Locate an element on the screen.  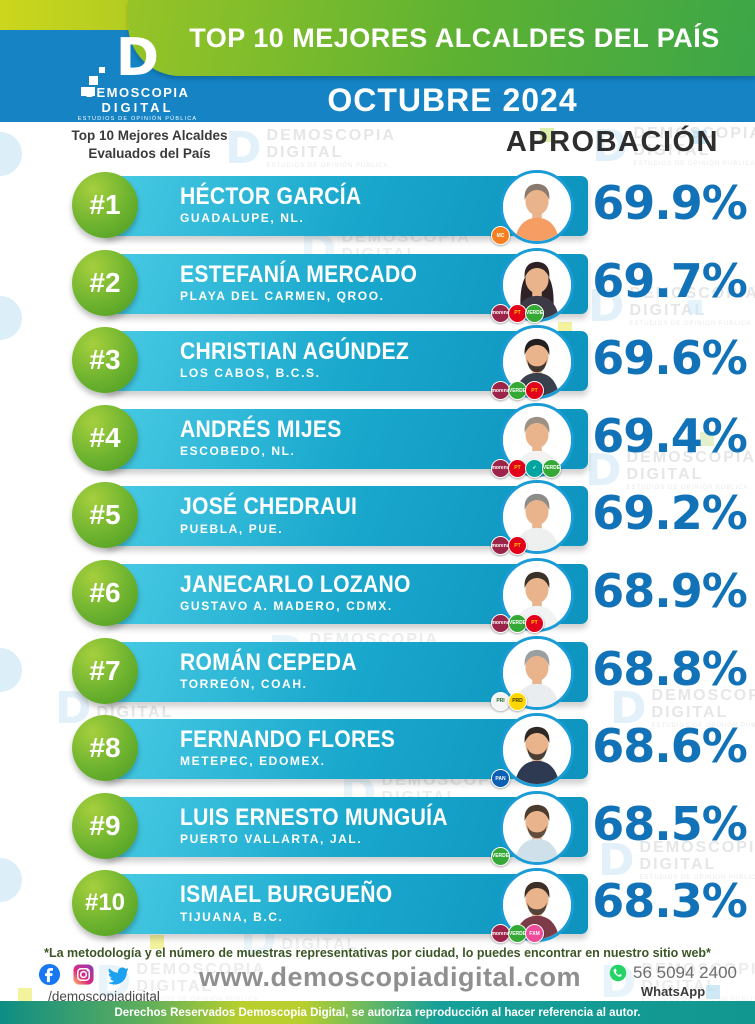
mayor-name: JOSÉ CHEDRAUI is located at coordinates (269, 507).